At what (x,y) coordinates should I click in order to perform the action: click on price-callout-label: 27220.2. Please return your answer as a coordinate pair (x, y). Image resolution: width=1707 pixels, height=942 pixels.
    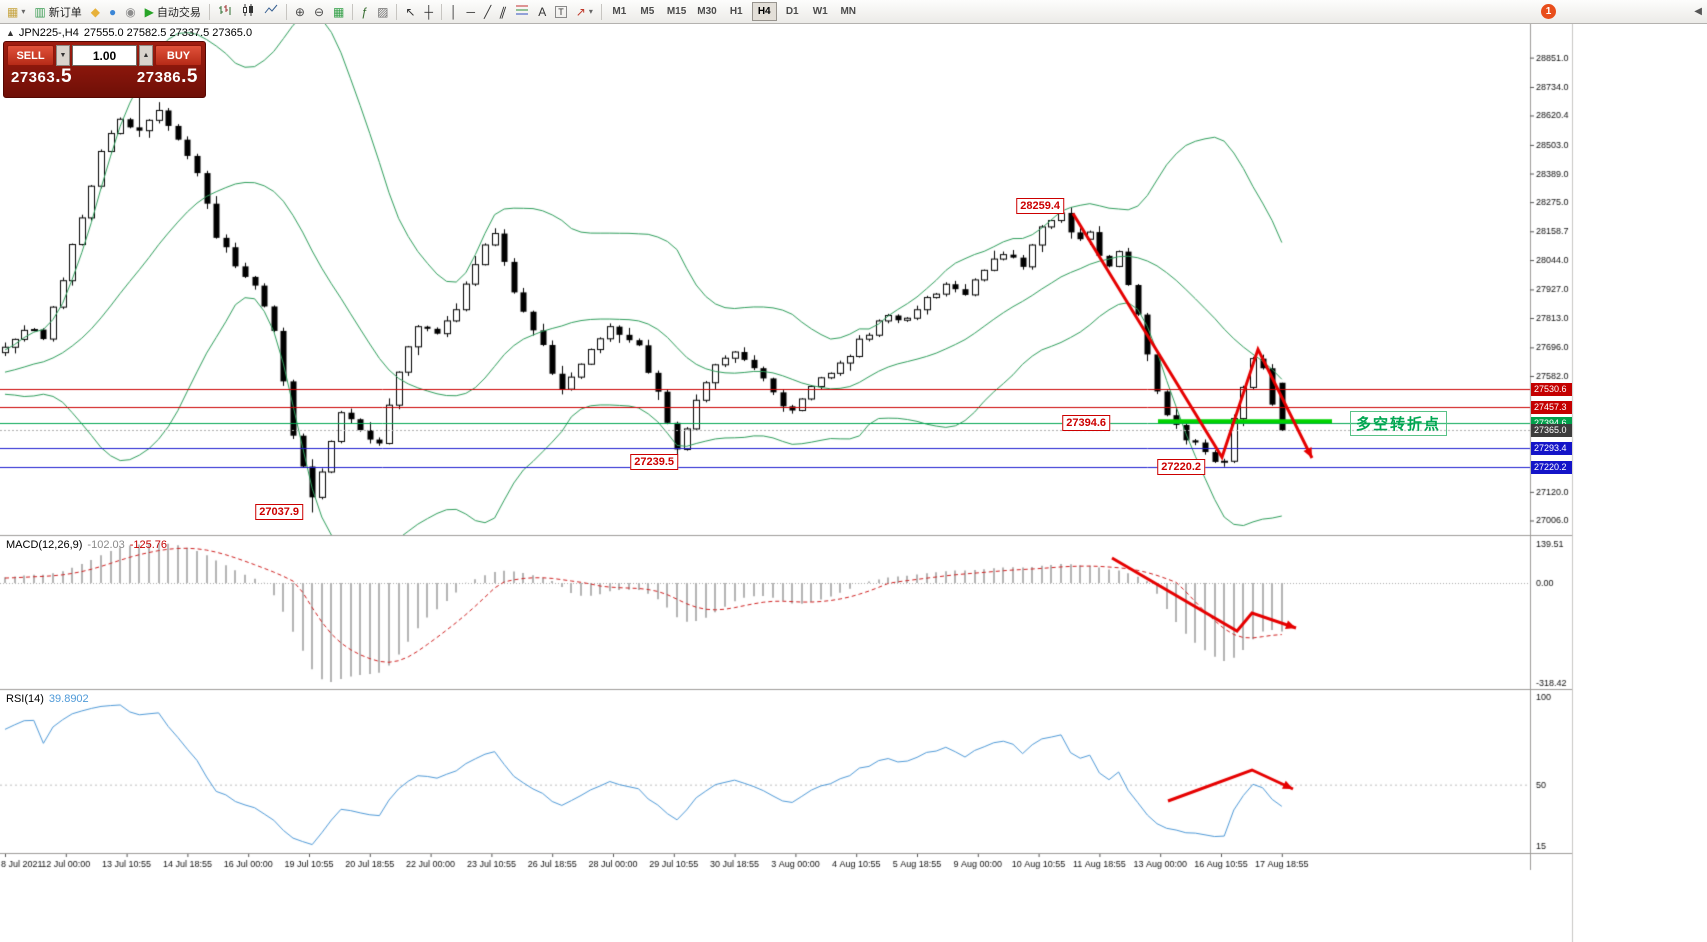
    Looking at the image, I should click on (1181, 466).